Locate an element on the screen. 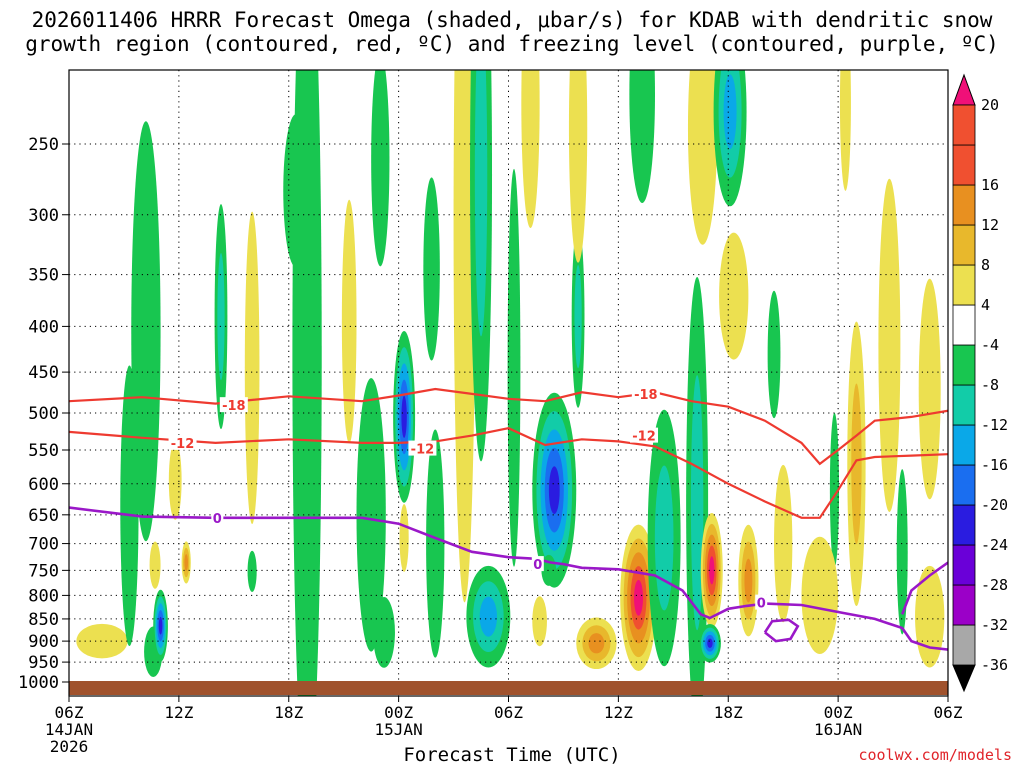 This screenshot has height=768, width=1024. colorbar-label-8: -4 is located at coordinates (990, 345).